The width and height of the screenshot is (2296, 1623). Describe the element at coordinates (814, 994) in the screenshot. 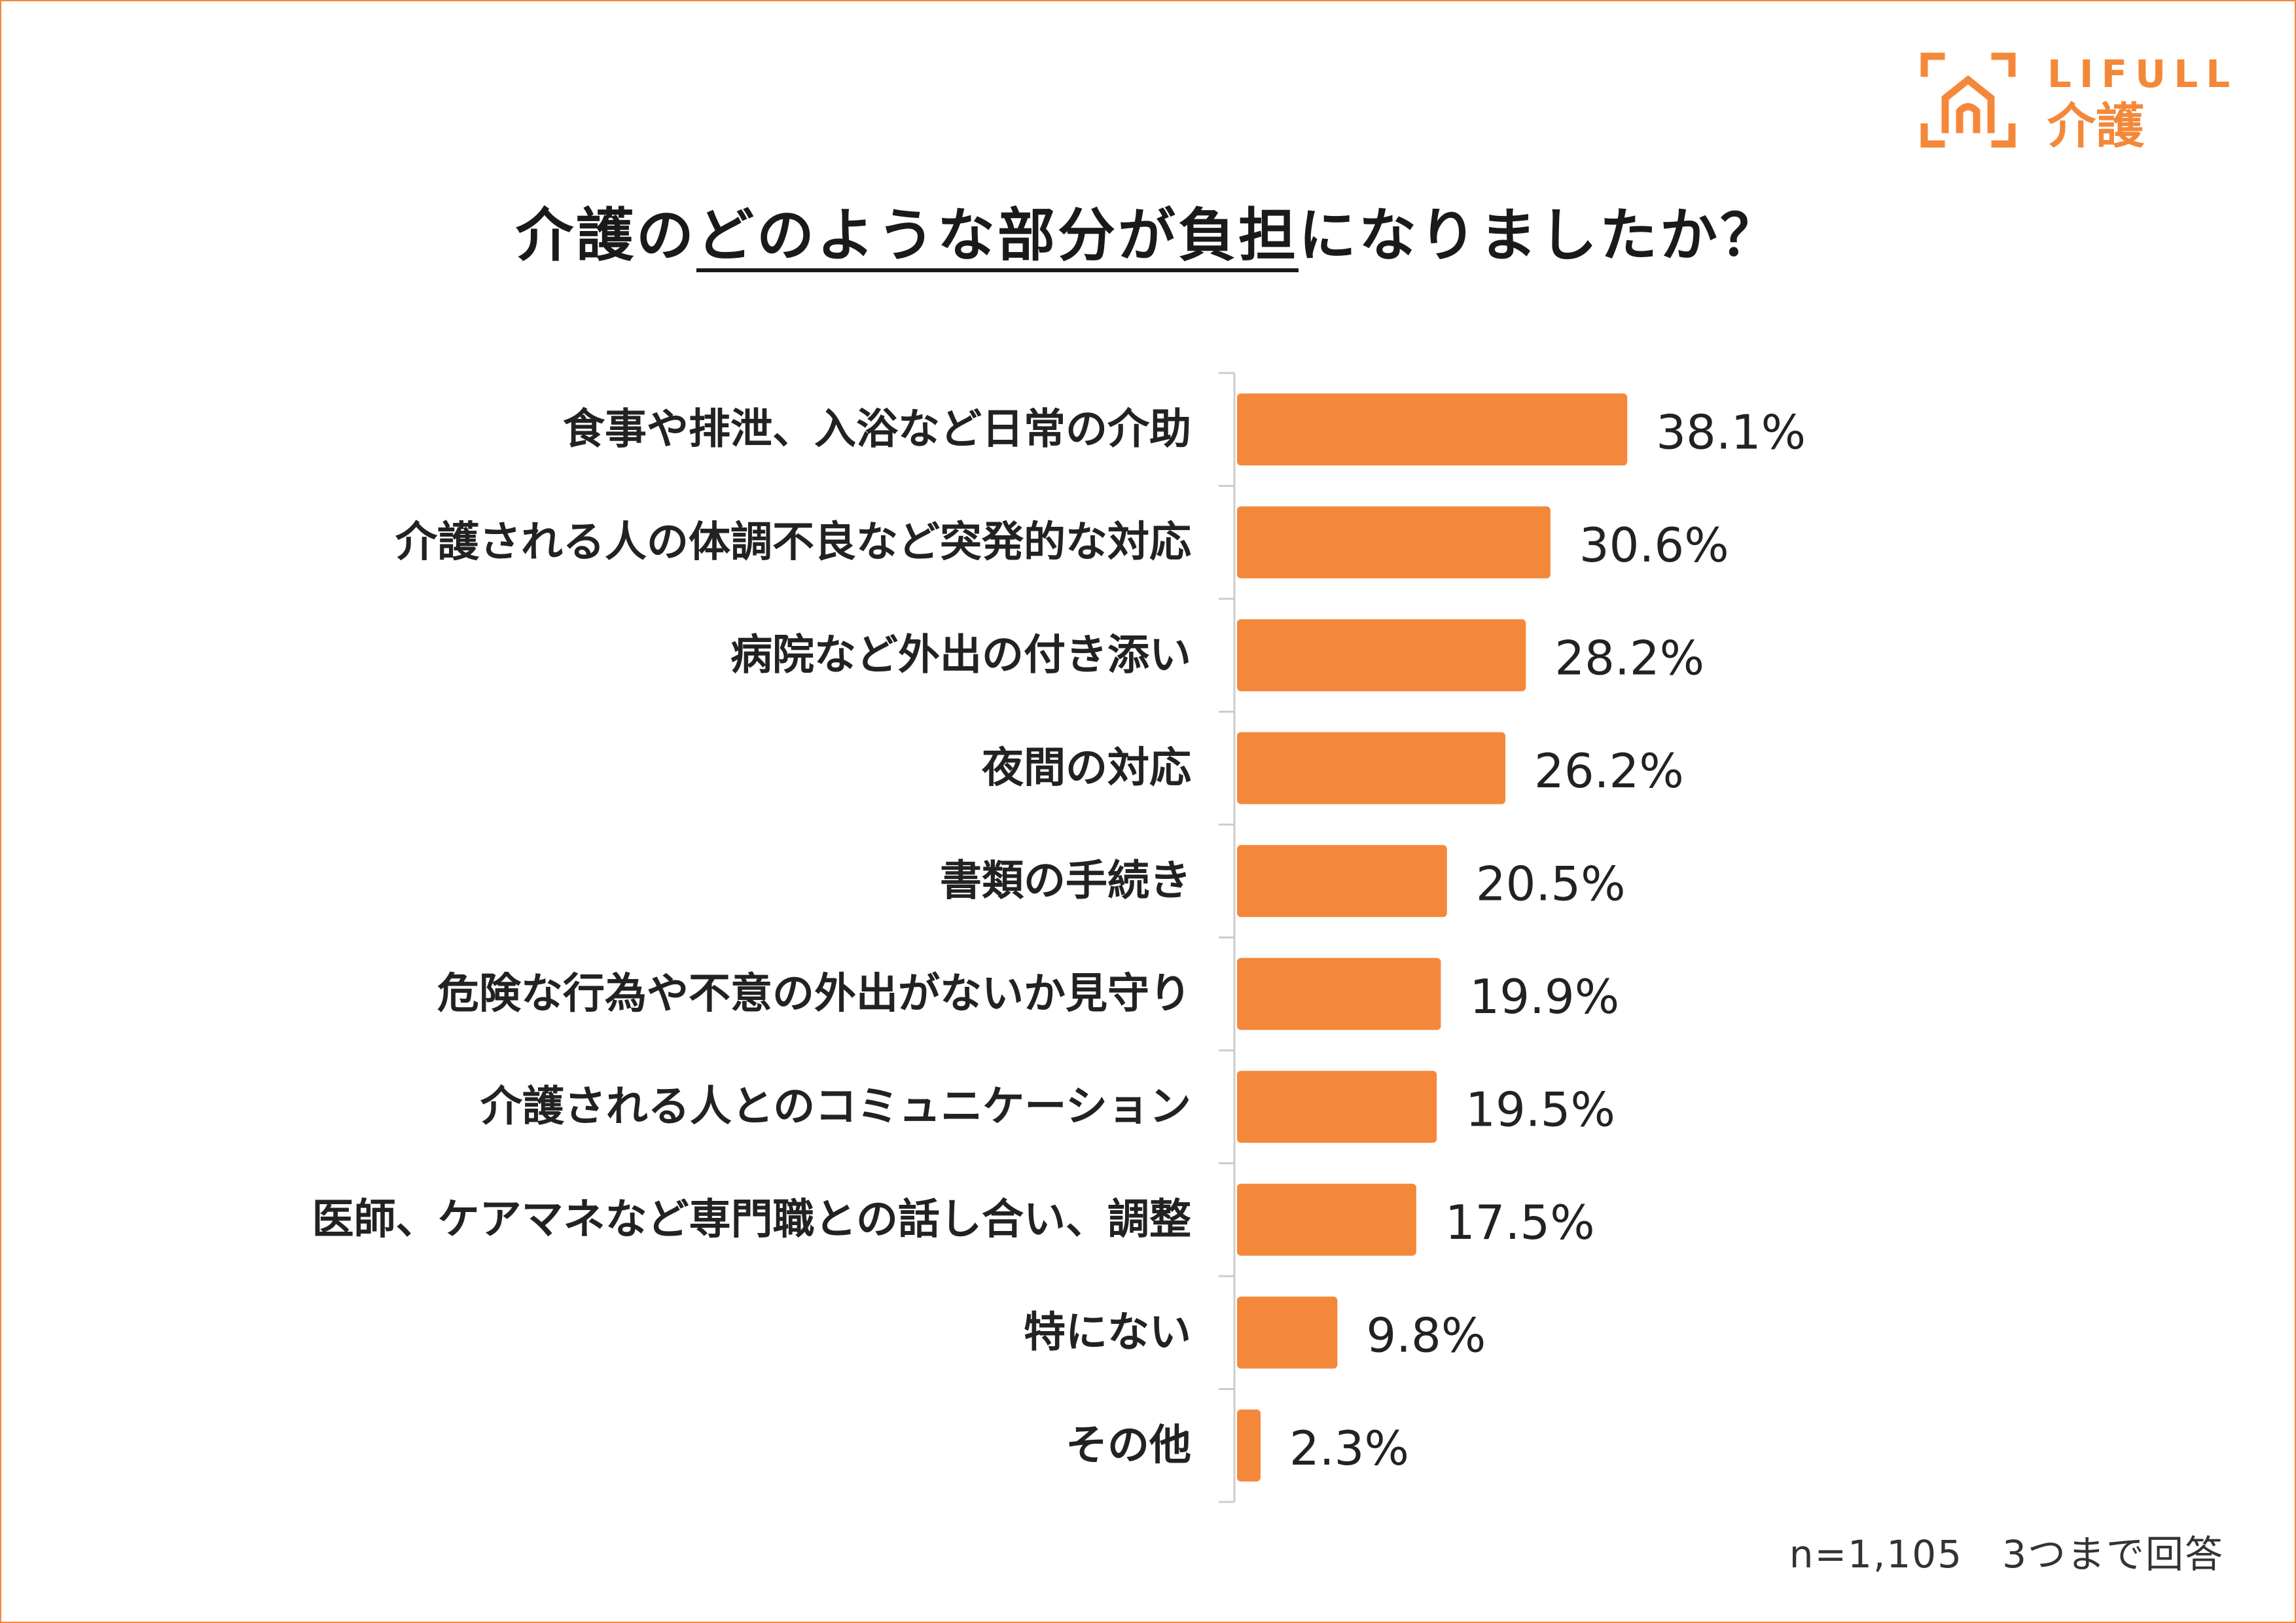

I see `category-label: 危険な行為や不意の外出がないか見守り` at that location.